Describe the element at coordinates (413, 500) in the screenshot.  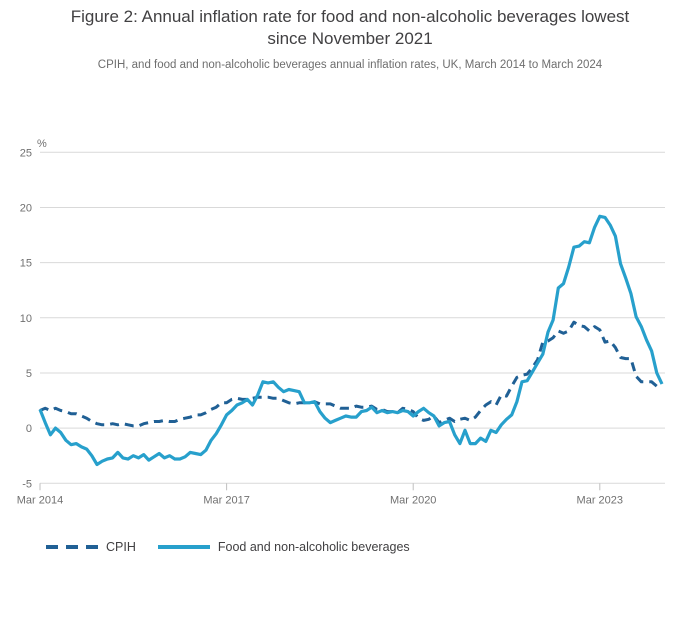
I see `x-axis-tick-label: Mar 2020` at that location.